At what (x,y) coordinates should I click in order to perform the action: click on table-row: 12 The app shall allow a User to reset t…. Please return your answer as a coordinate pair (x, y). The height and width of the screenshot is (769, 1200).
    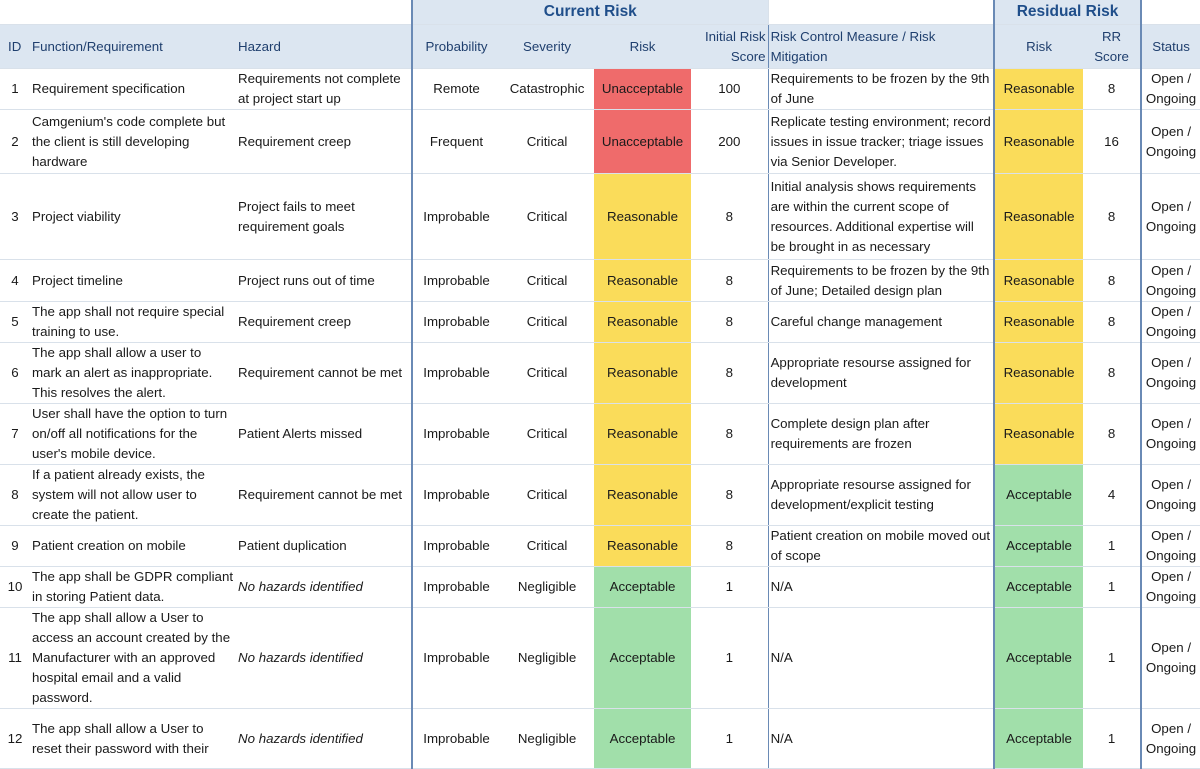
    Looking at the image, I should click on (600, 738).